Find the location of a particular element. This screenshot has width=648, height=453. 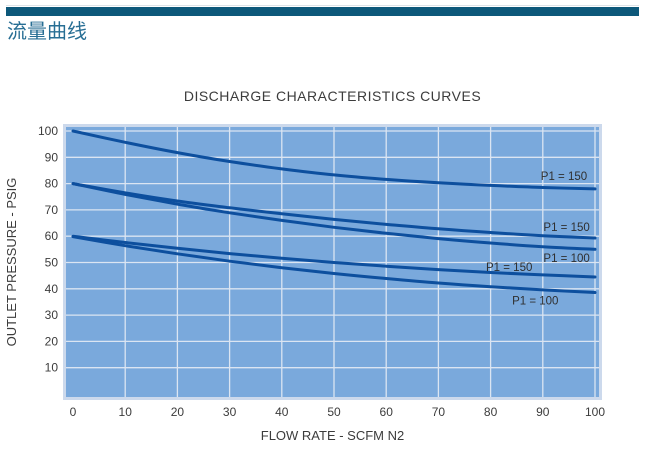

y-tick-label: 10 is located at coordinates (52, 368).